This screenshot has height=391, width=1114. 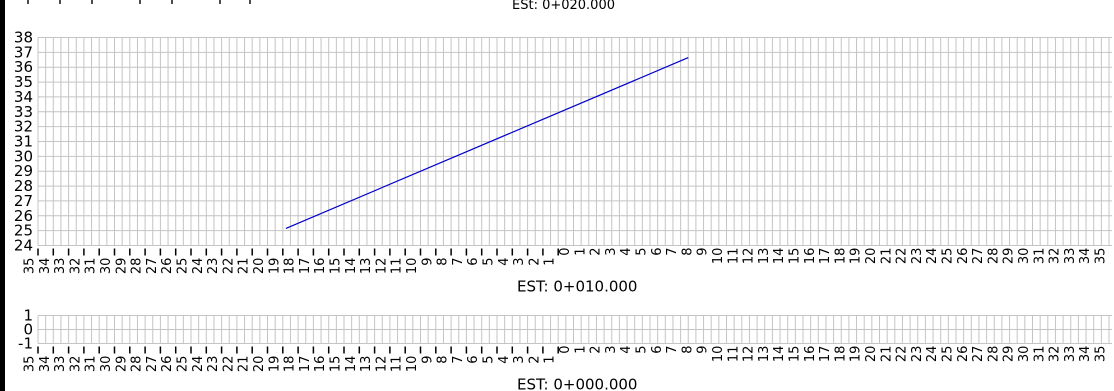 What do you see at coordinates (244, 266) in the screenshot?
I see `x-tick-label: 21` at bounding box center [244, 266].